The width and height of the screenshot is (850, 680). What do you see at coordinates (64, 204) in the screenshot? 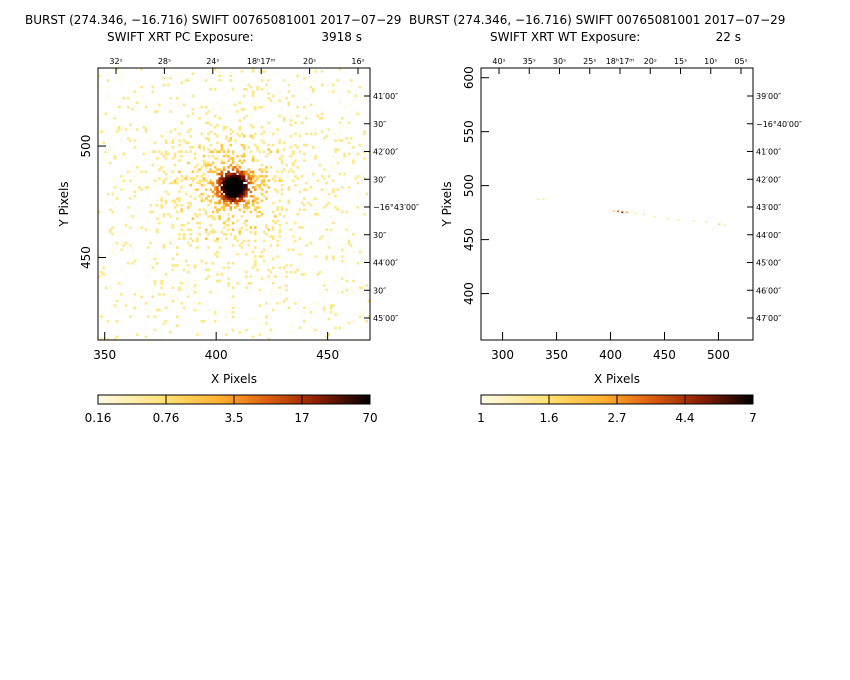
I see `pc-y-axis-label: Y Pixels` at bounding box center [64, 204].